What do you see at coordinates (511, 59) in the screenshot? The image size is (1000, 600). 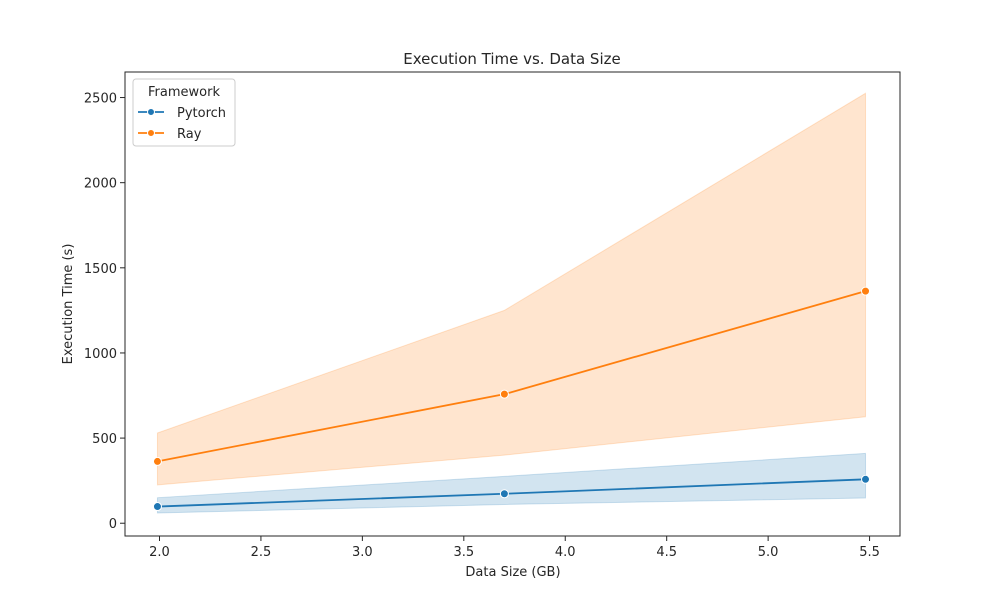 I see `chart-title: Execution Time vs. Data Size` at bounding box center [511, 59].